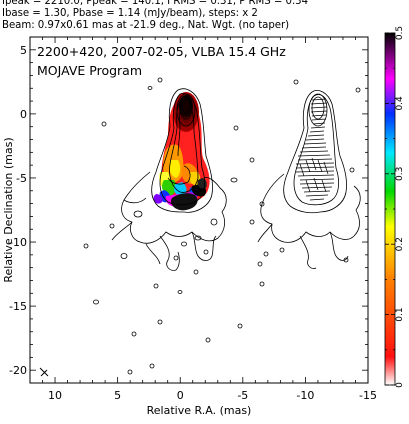 The width and height of the screenshot is (409, 424). Describe the element at coordinates (400, 103) in the screenshot. I see `colorbar-tick-label: 0.4` at that location.